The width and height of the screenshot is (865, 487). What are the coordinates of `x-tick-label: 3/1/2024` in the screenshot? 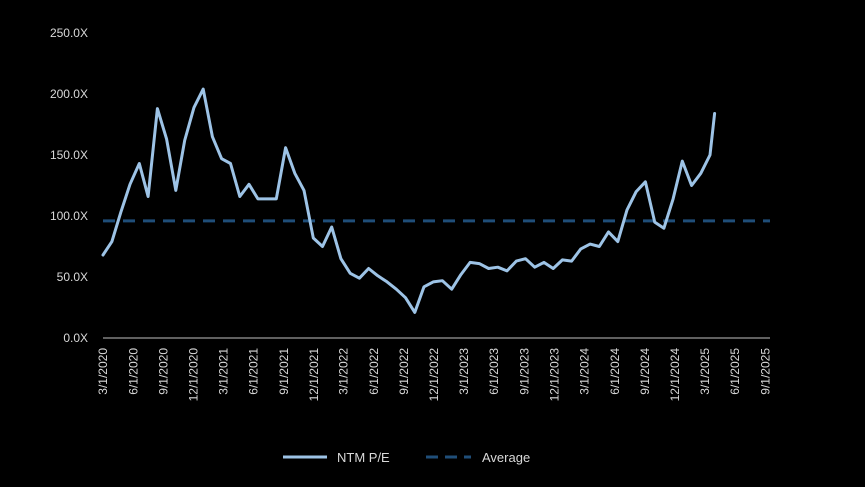 It's located at (585, 371).